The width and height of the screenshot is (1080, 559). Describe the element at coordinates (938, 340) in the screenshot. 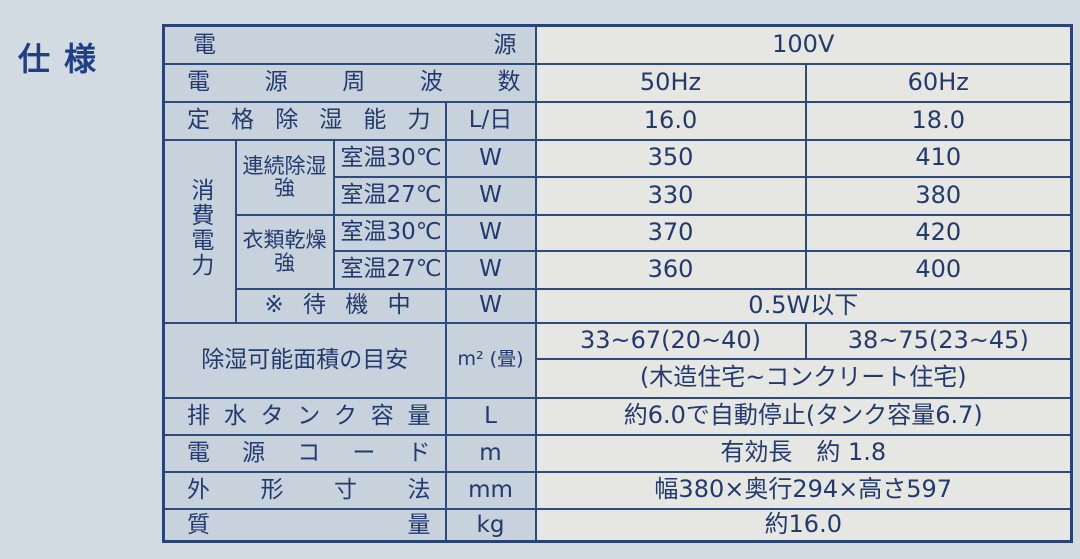

I see `area-60: 38~75(23~45)` at that location.